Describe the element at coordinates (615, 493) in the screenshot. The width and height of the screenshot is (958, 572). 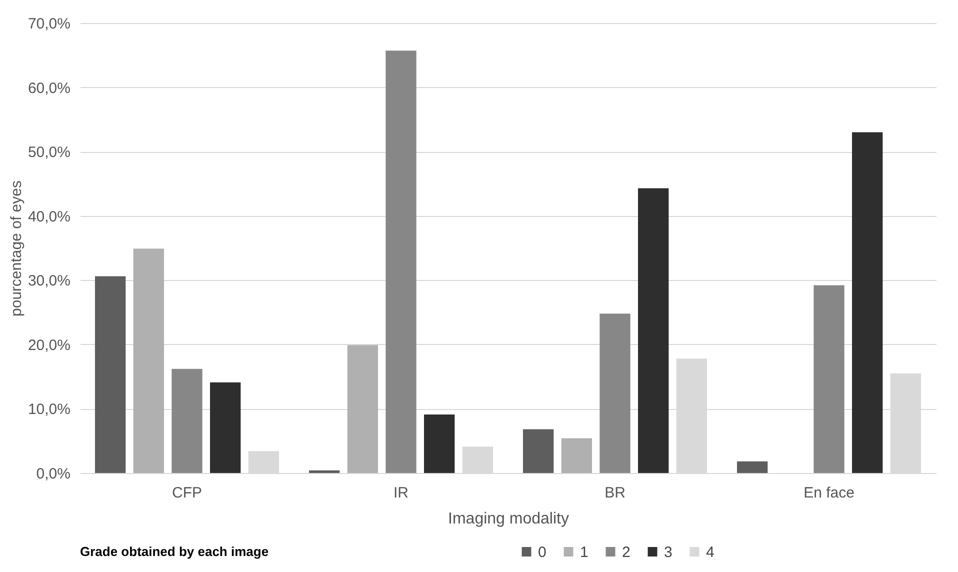
I see `x-tick-label: BR` at that location.